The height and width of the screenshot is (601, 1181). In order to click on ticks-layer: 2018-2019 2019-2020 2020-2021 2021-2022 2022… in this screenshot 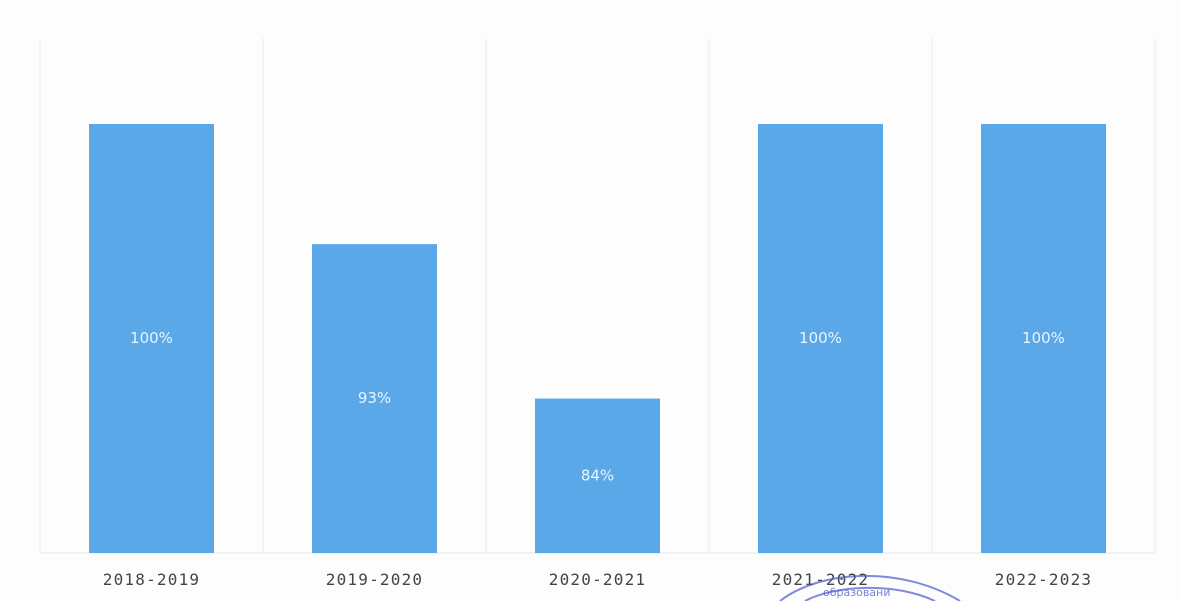, I will do `click(598, 579)`.